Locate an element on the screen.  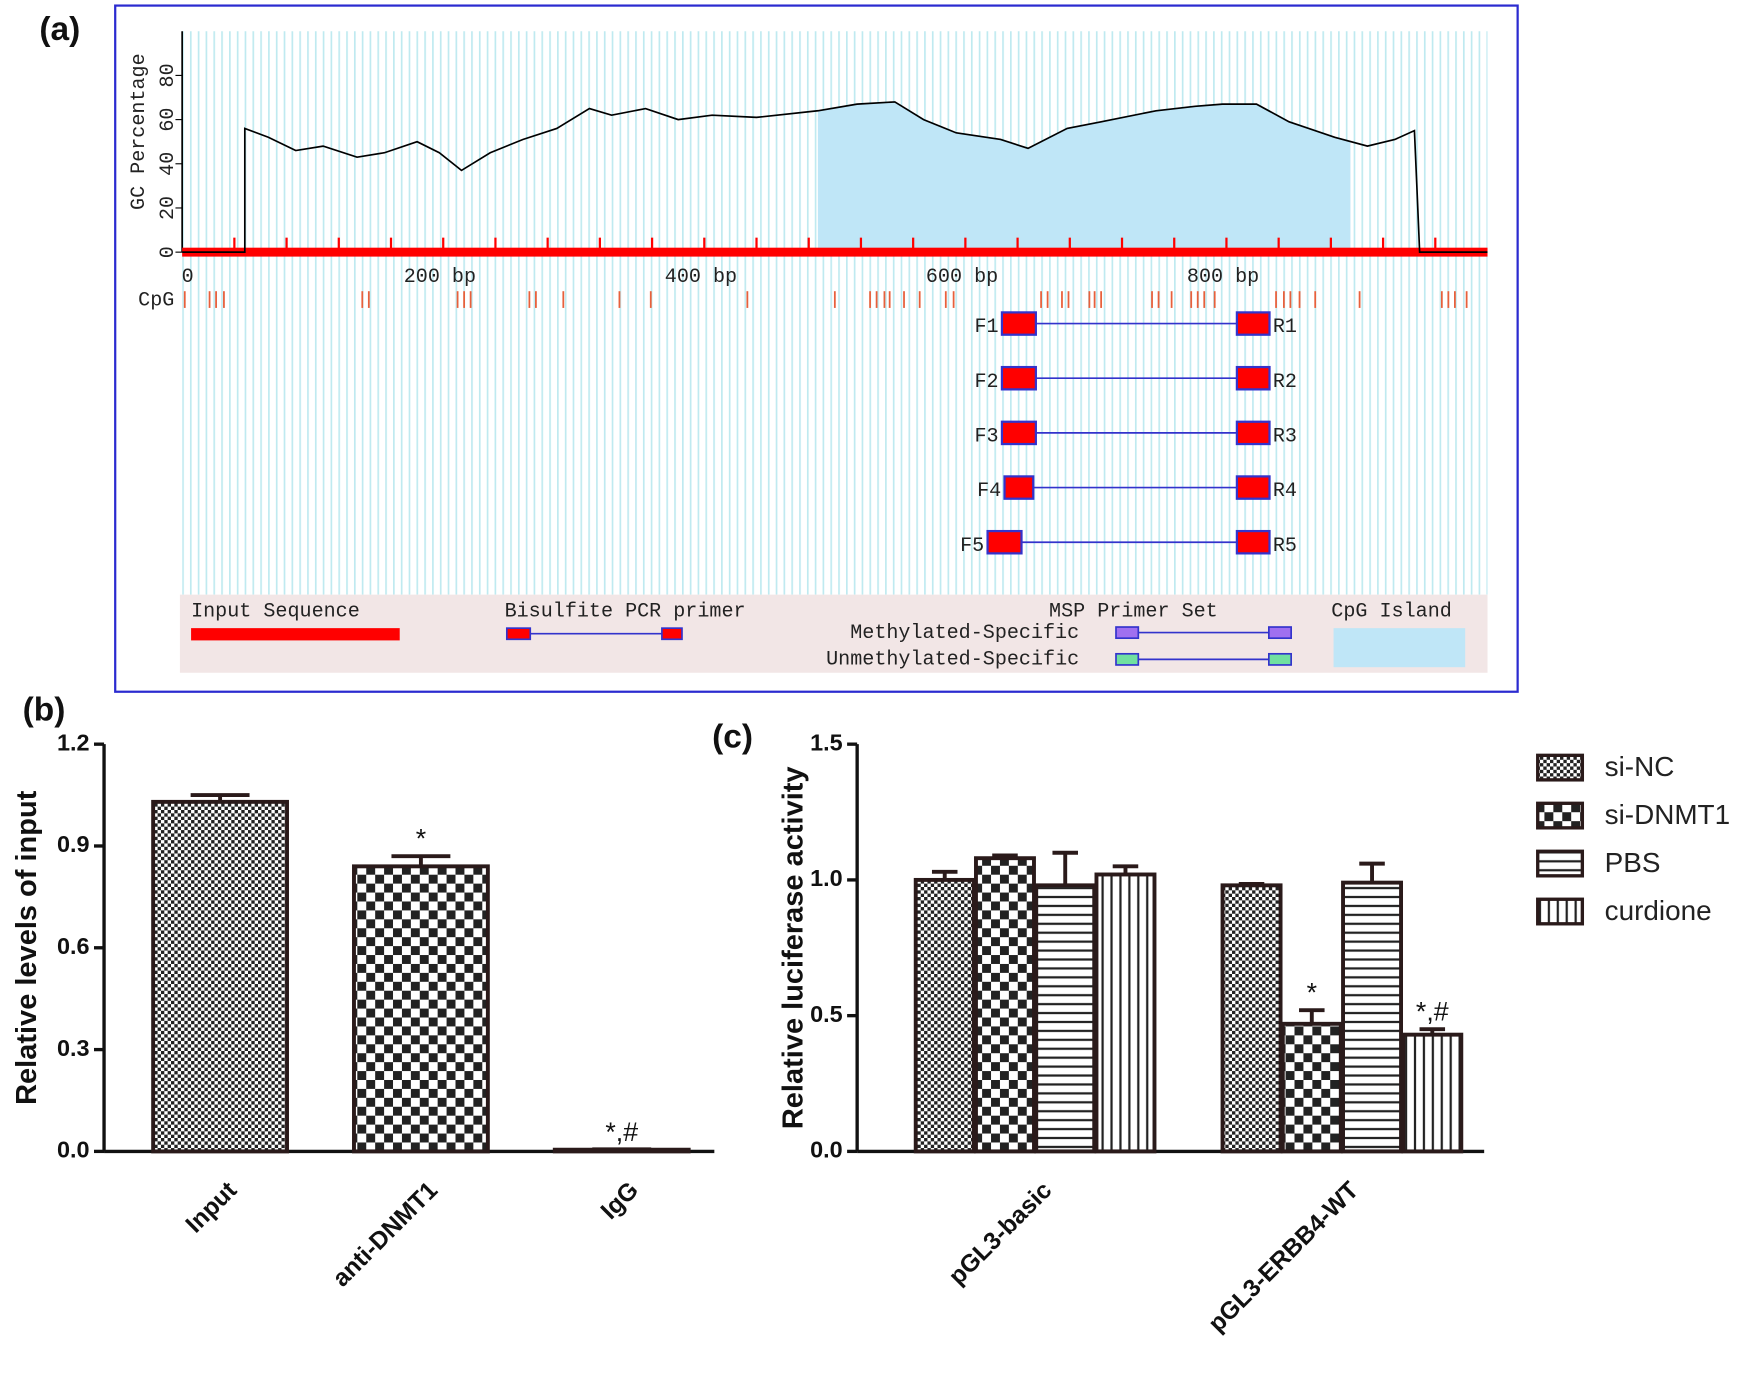
legend-label: Unmethylated-Specific is located at coordinates (952, 660).